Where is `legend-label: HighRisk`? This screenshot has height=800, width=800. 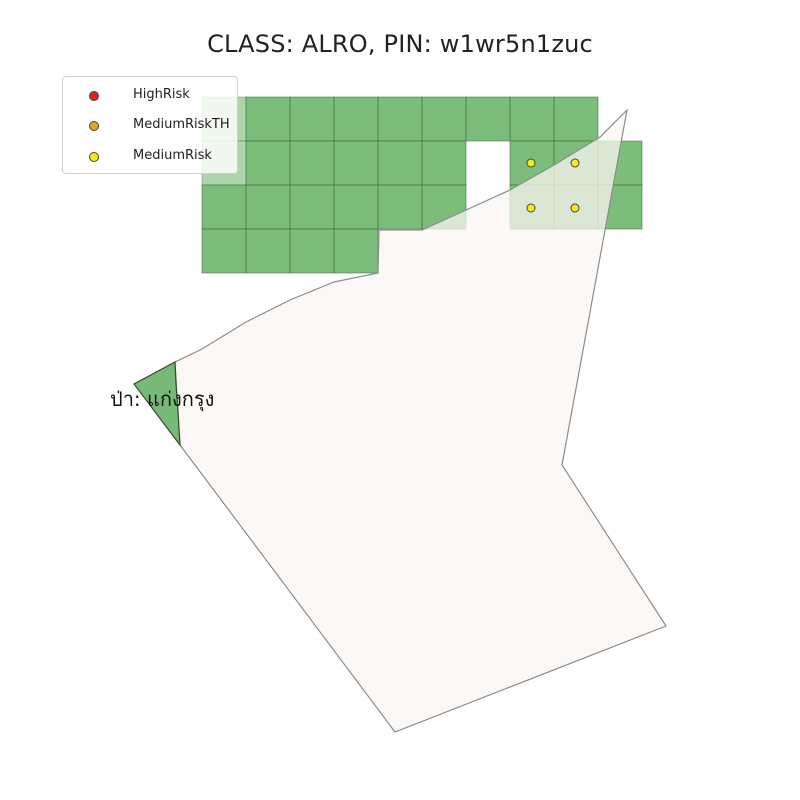
legend-label: HighRisk is located at coordinates (161, 94).